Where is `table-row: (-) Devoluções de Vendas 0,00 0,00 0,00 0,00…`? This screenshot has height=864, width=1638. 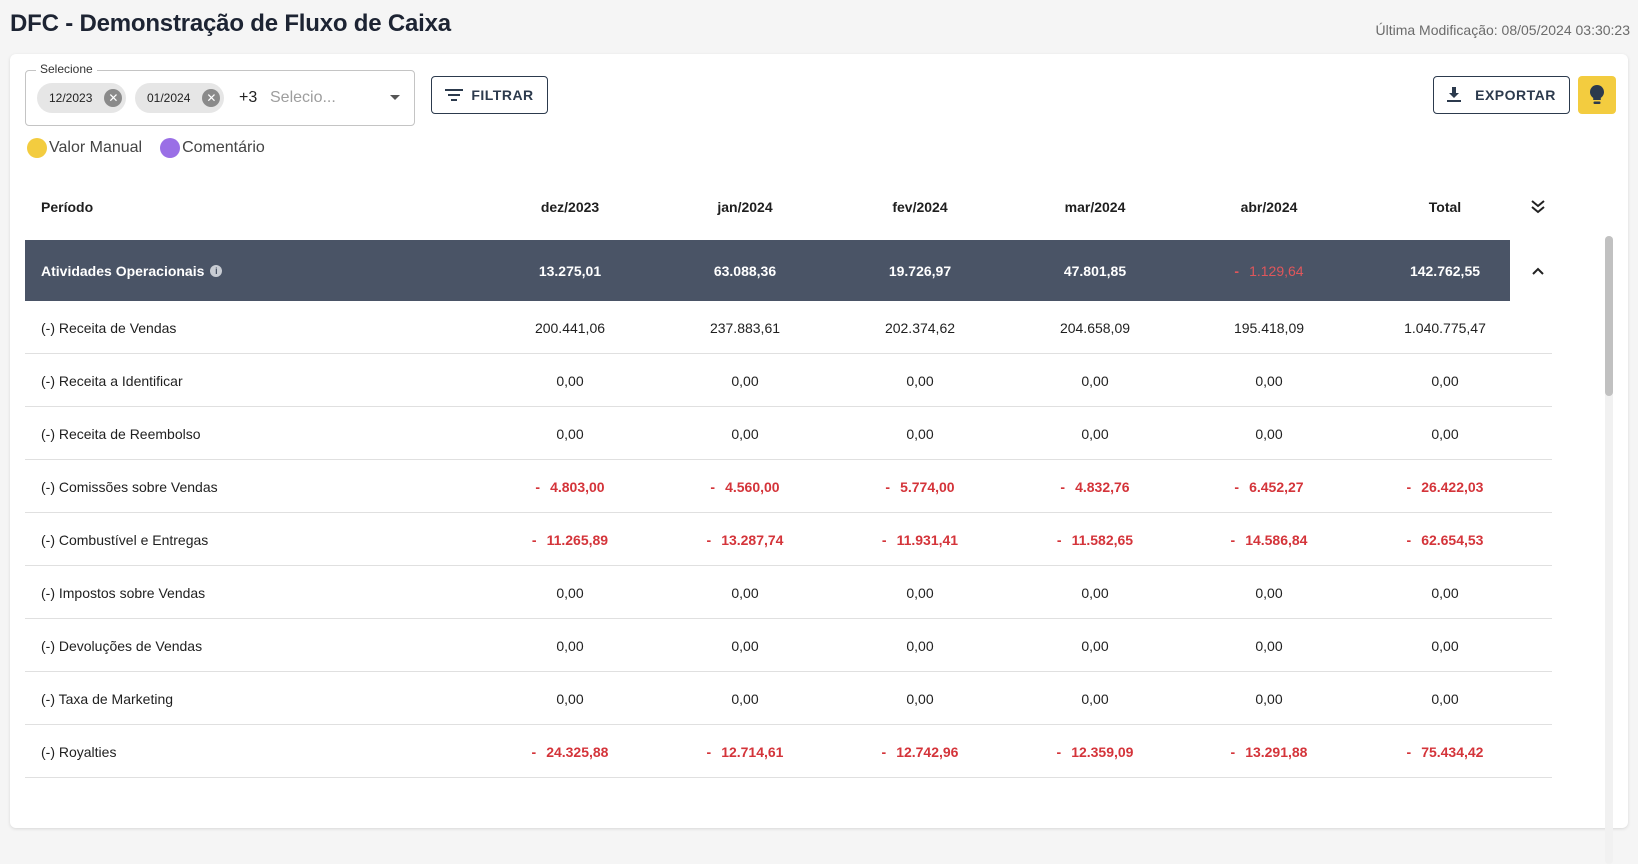 table-row: (-) Devoluções de Vendas 0,00 0,00 0,00 0,00… is located at coordinates (795, 645).